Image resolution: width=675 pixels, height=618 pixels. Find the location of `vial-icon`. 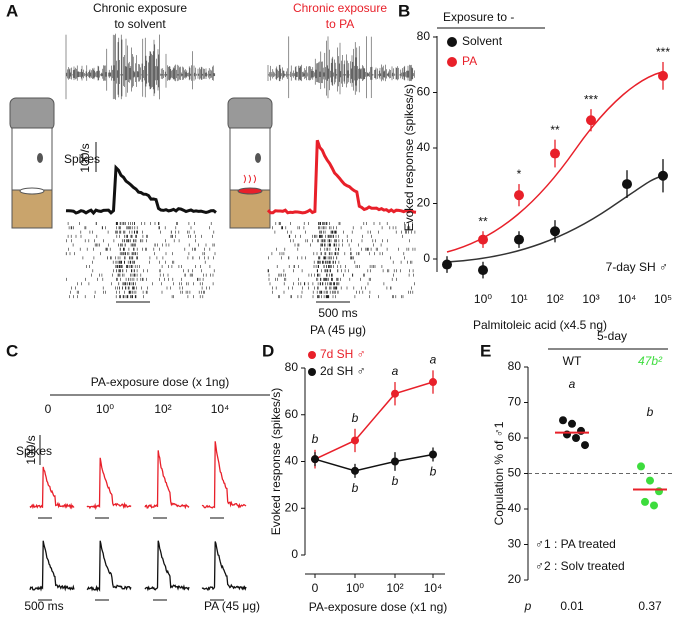

vial-icon is located at coordinates (250, 163).